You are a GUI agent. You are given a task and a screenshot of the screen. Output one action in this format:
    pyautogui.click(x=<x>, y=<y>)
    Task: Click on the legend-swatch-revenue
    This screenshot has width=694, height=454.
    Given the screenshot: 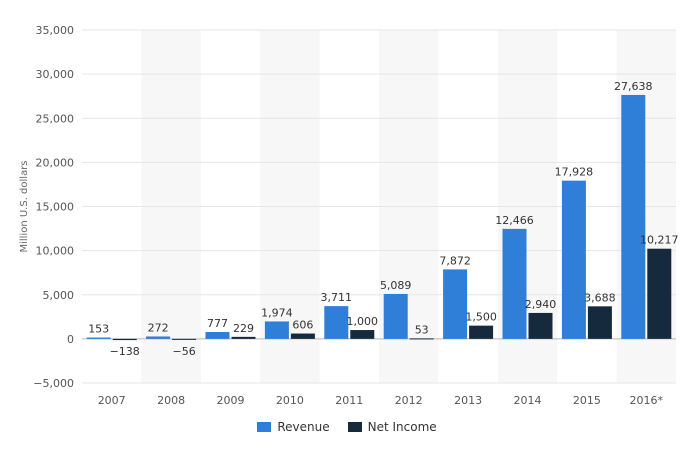 What is the action you would take?
    pyautogui.click(x=264, y=427)
    